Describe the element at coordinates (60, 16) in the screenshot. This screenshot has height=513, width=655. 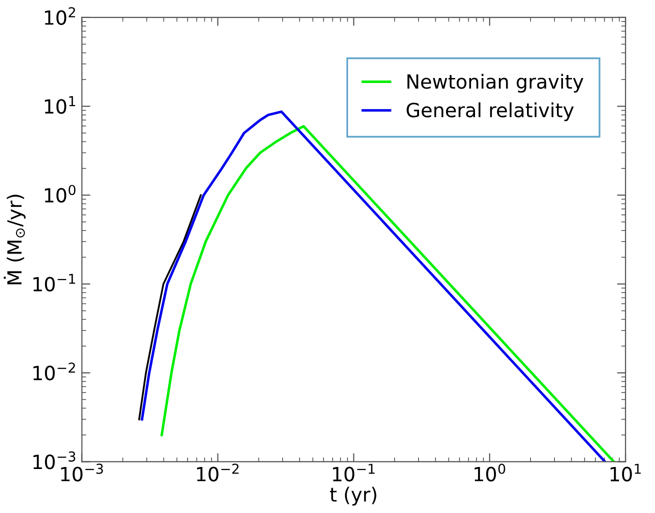
I see `y-tick-label: 10$^{2}$` at that location.